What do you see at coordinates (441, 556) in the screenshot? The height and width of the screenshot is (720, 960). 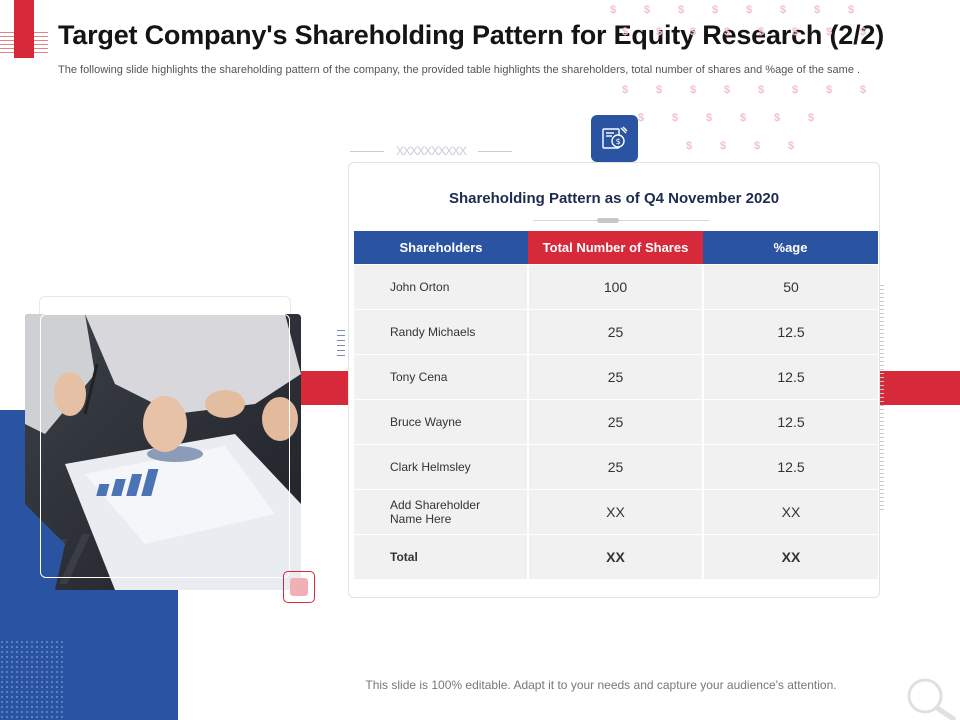 I see `total-label: Total` at bounding box center [441, 556].